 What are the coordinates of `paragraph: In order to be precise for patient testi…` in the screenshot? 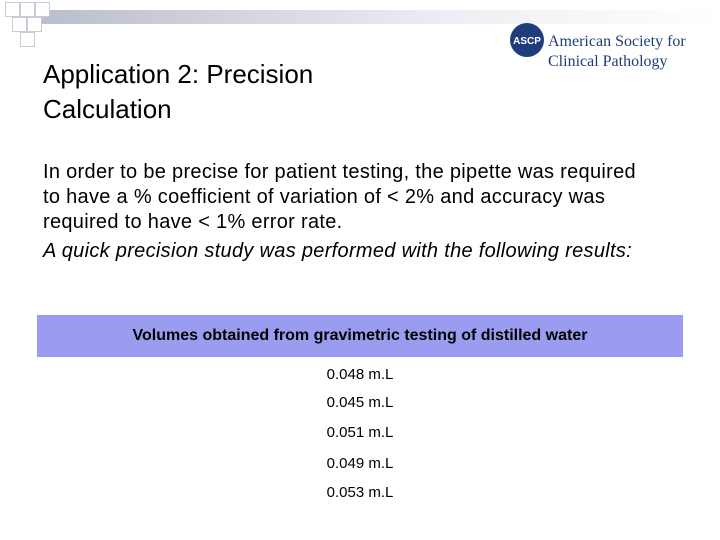 It's located at (339, 197).